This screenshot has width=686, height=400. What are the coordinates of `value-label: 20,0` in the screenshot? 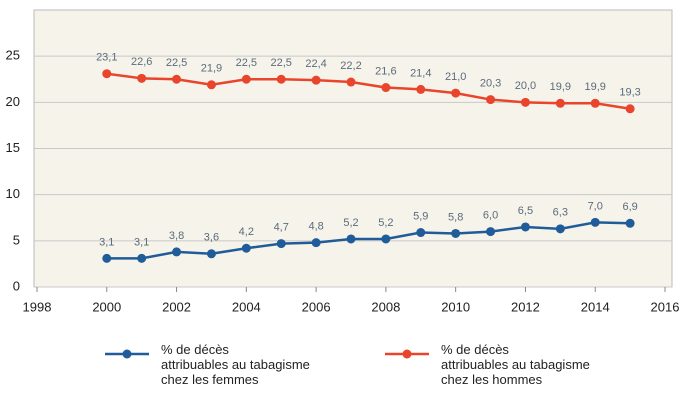 It's located at (525, 86).